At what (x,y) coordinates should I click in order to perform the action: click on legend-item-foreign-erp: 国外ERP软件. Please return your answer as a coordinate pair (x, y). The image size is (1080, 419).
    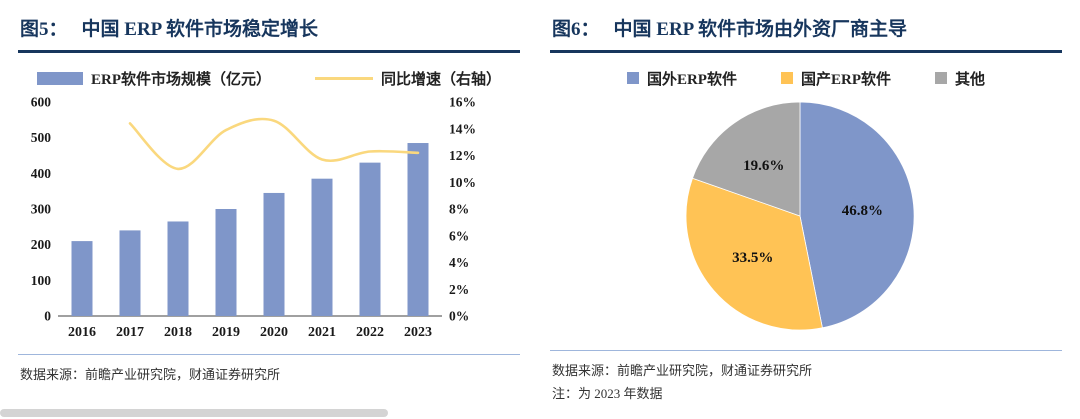
    Looking at the image, I should click on (681, 78).